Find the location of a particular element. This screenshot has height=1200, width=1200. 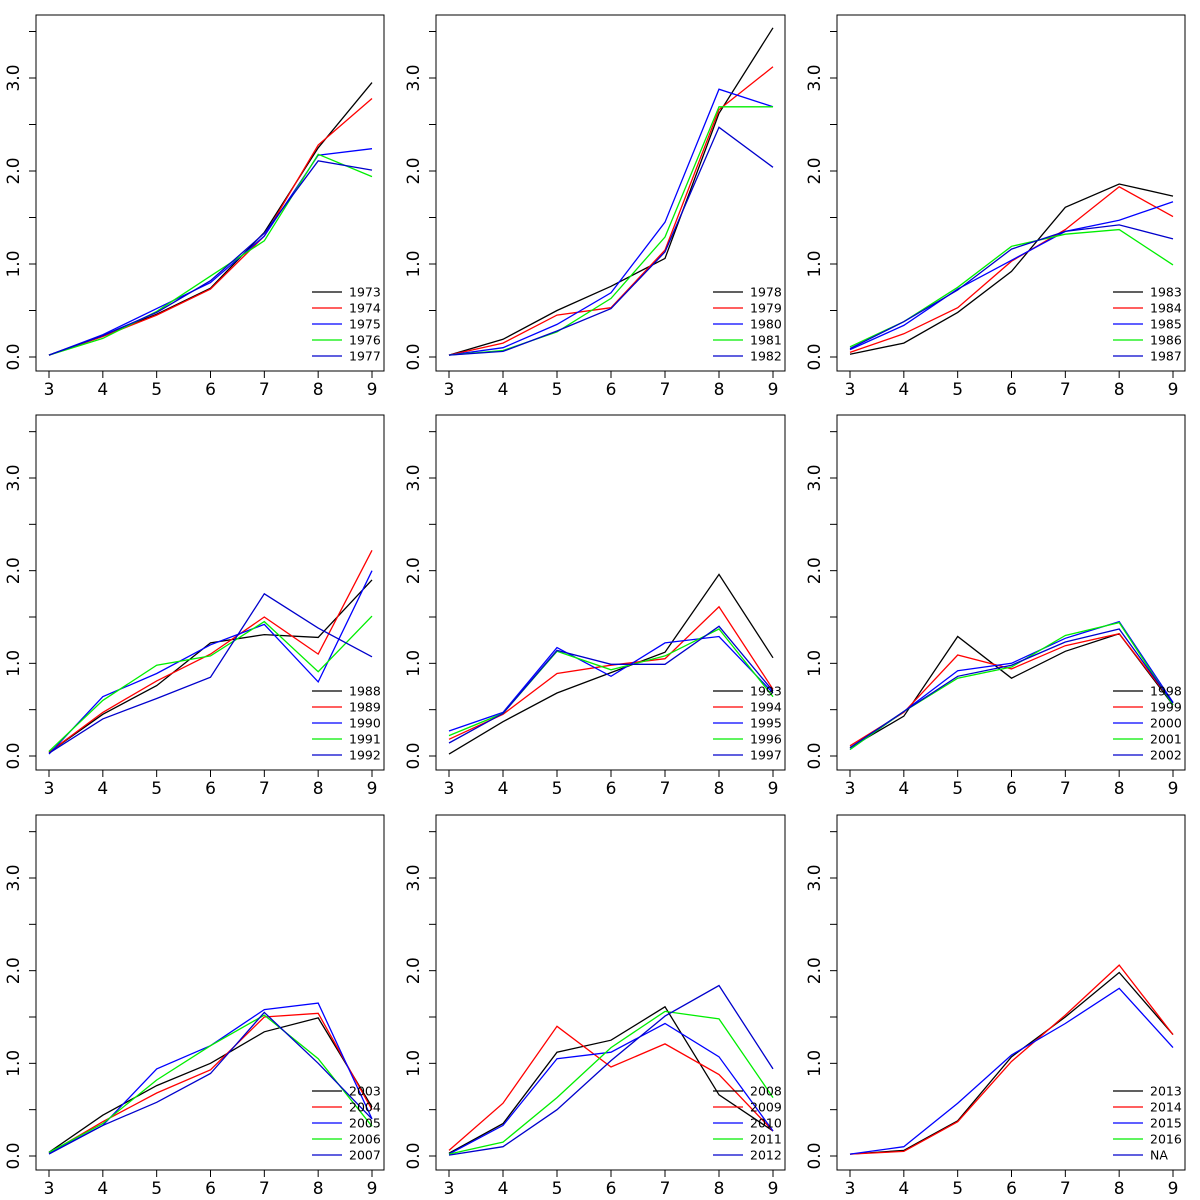

legend-label: 2014 is located at coordinates (1166, 1107).